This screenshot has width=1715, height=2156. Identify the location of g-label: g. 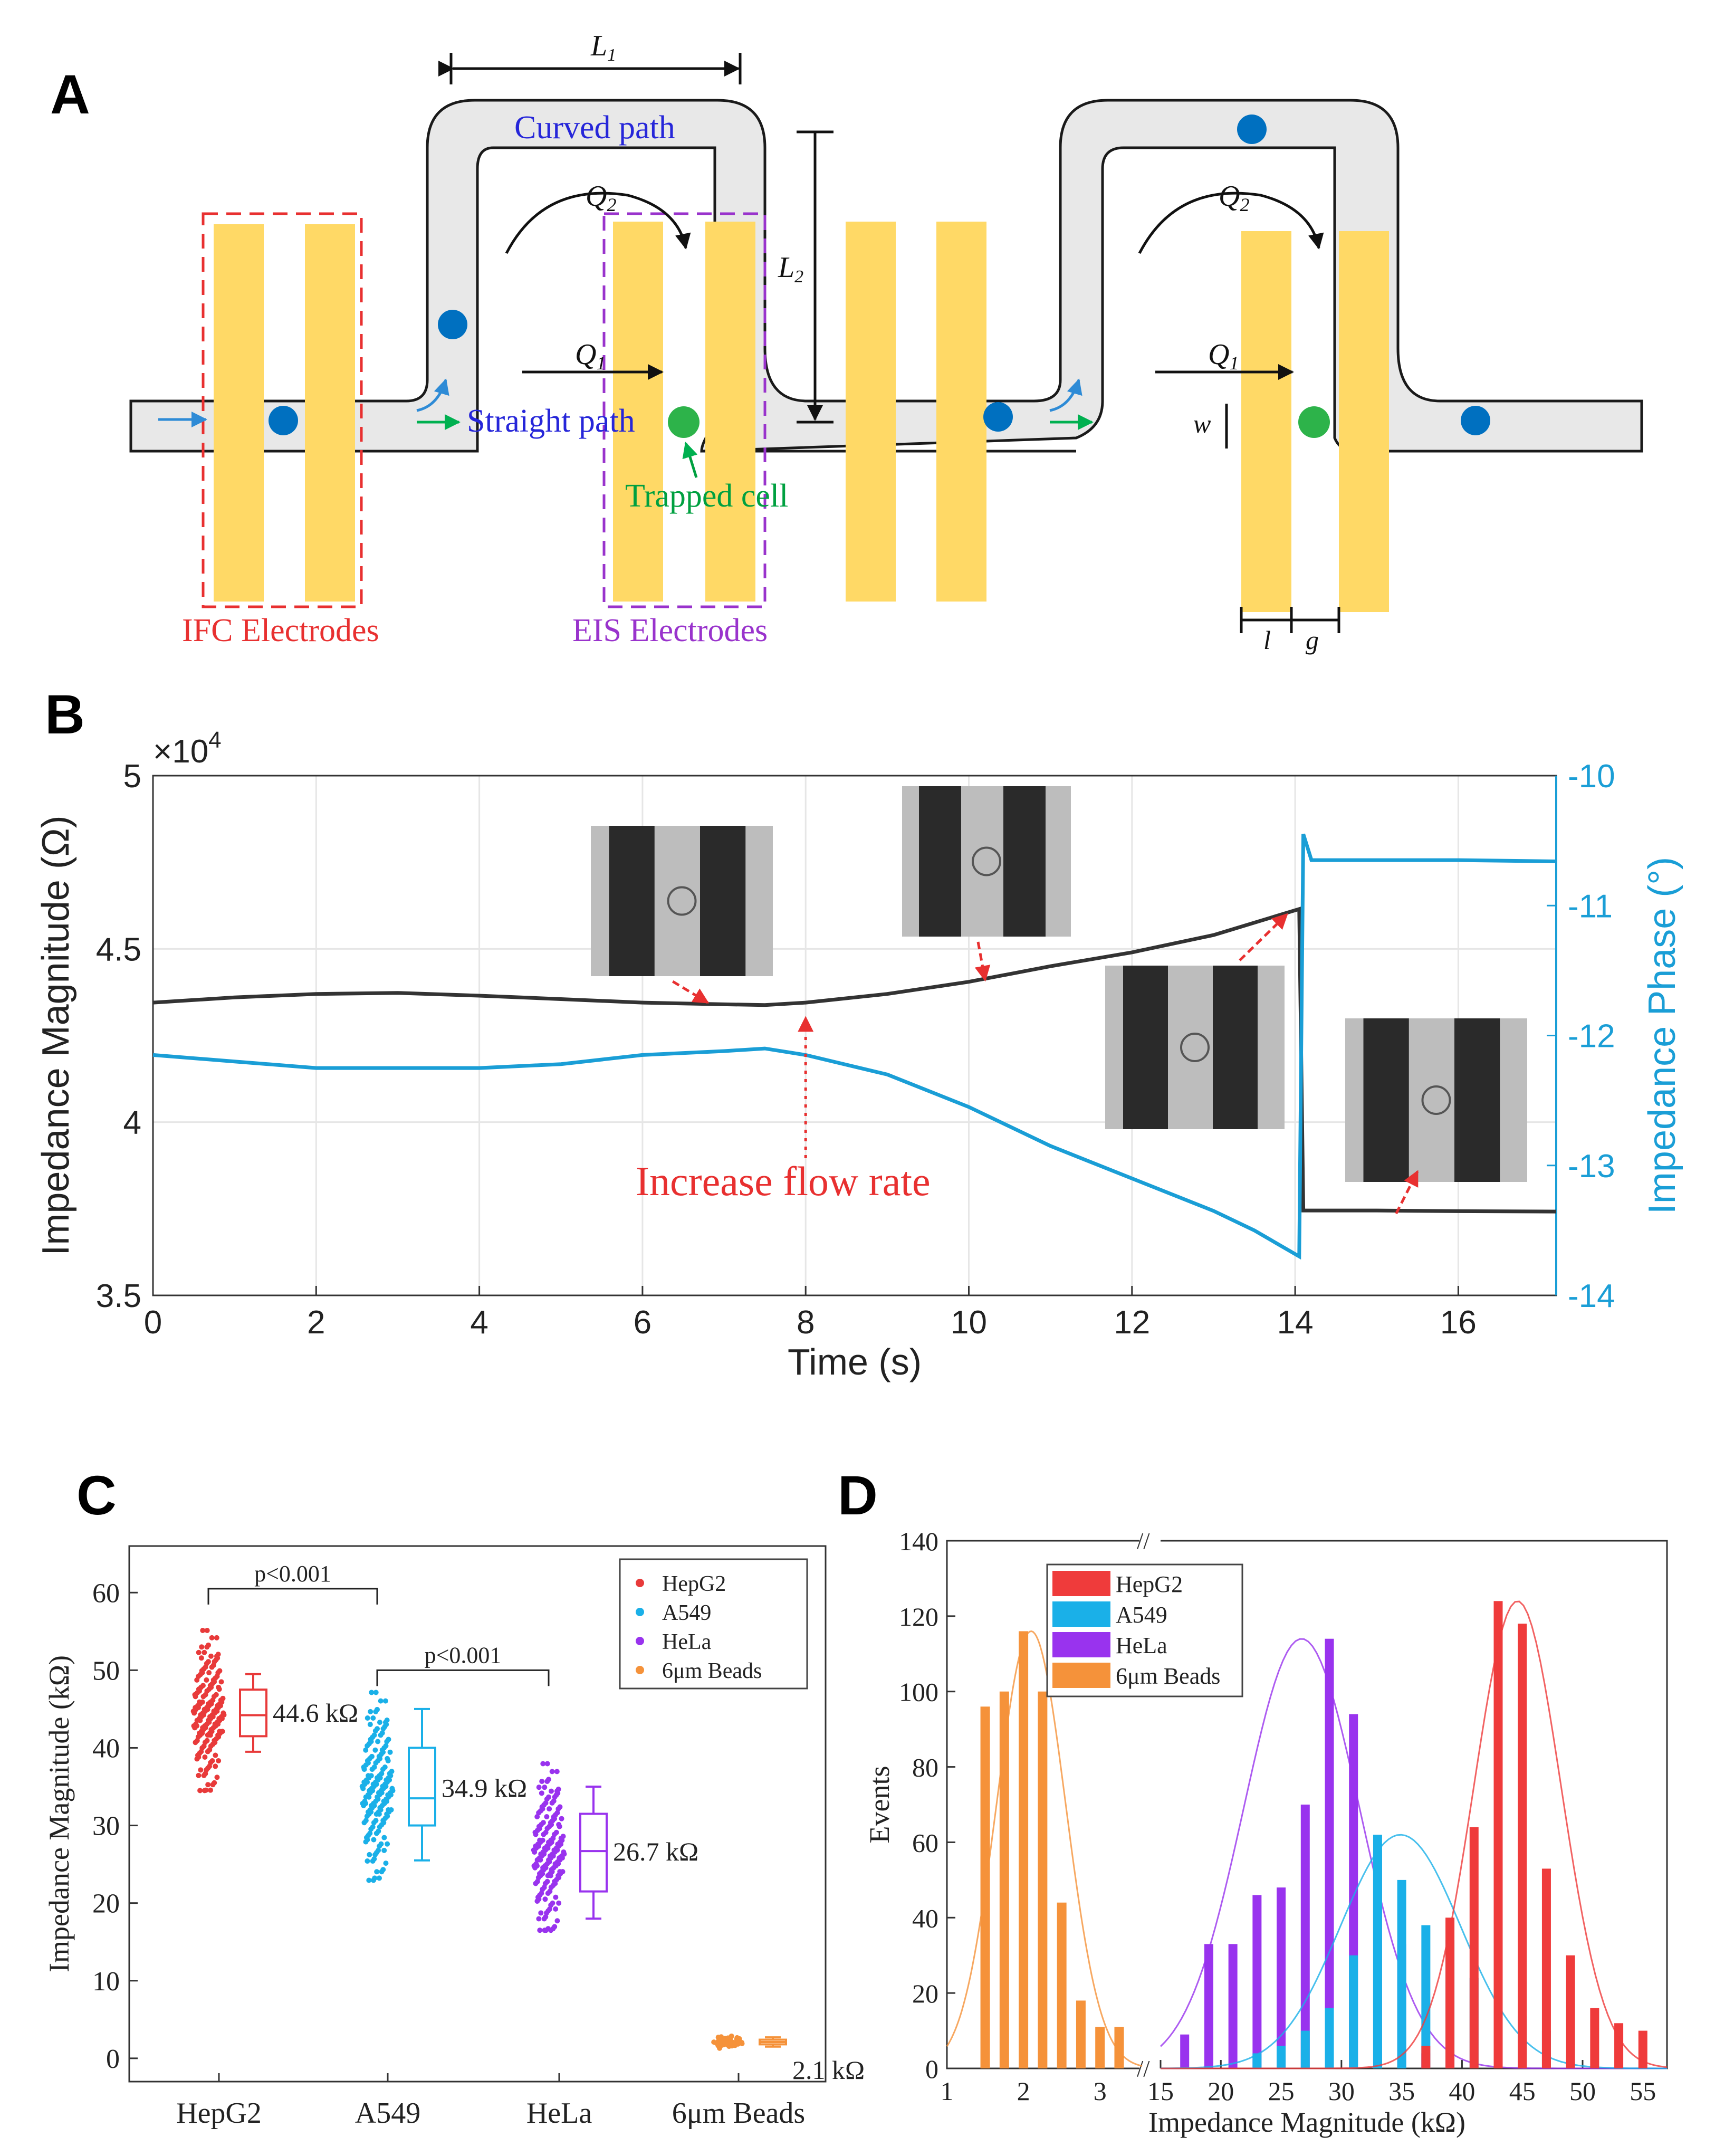
(1312, 640).